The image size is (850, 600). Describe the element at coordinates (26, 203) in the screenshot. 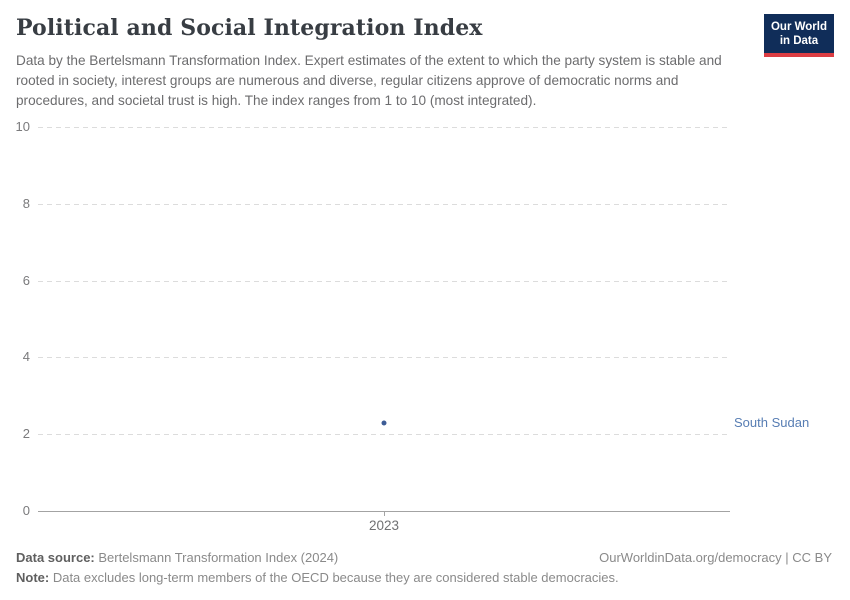

I see `y-axis-tick-label: 8` at that location.